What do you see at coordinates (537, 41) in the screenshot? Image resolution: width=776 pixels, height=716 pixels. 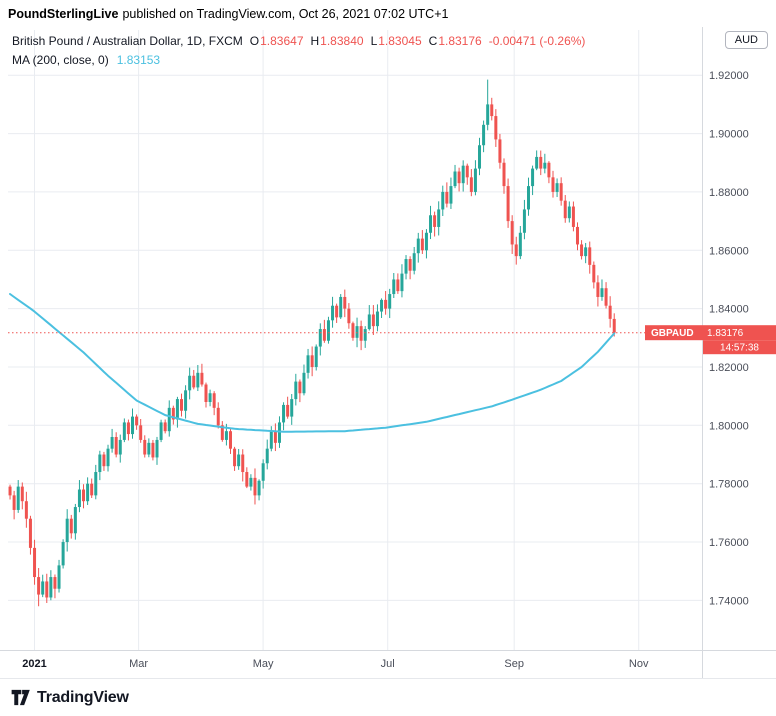 I see `change-value: -0.00471 (-0.26%)` at bounding box center [537, 41].